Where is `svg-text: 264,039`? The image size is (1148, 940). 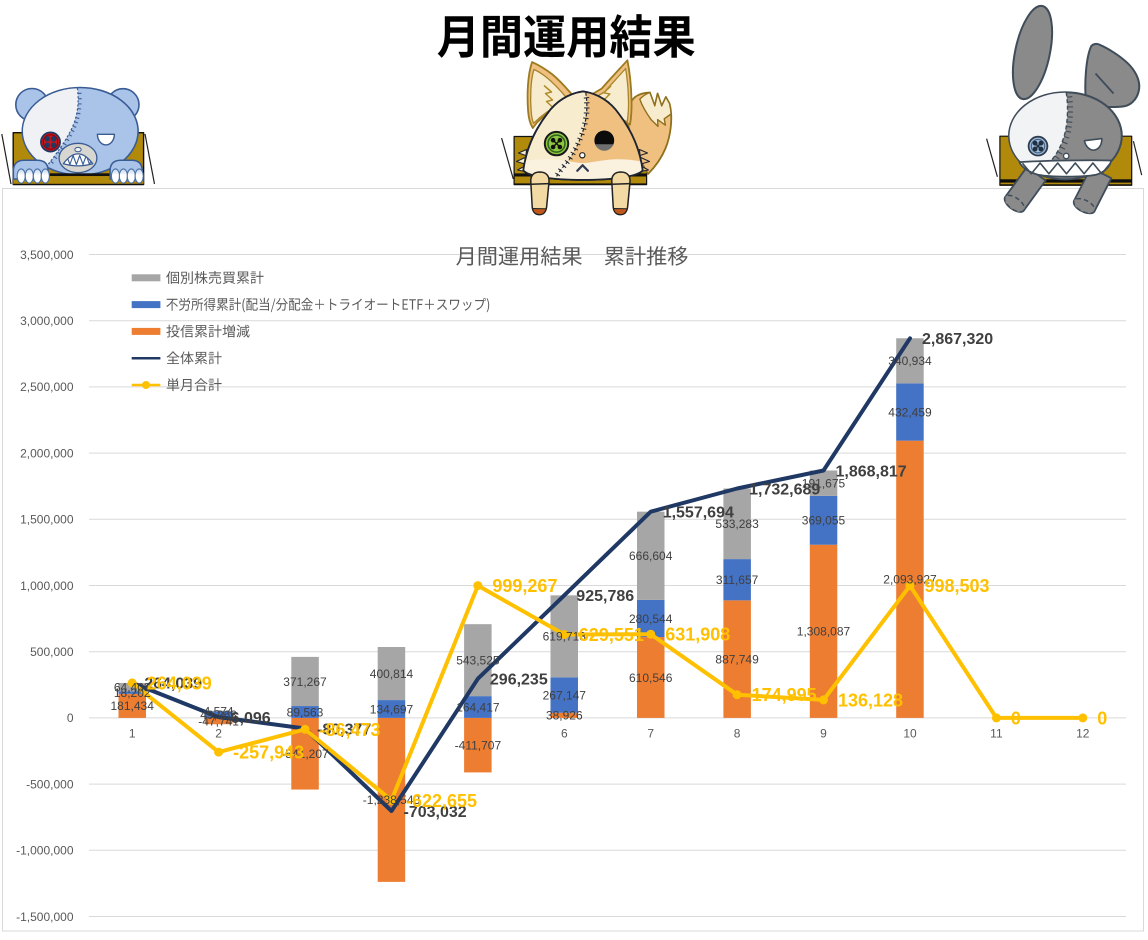 svg-text: 264,039 is located at coordinates (179, 683).